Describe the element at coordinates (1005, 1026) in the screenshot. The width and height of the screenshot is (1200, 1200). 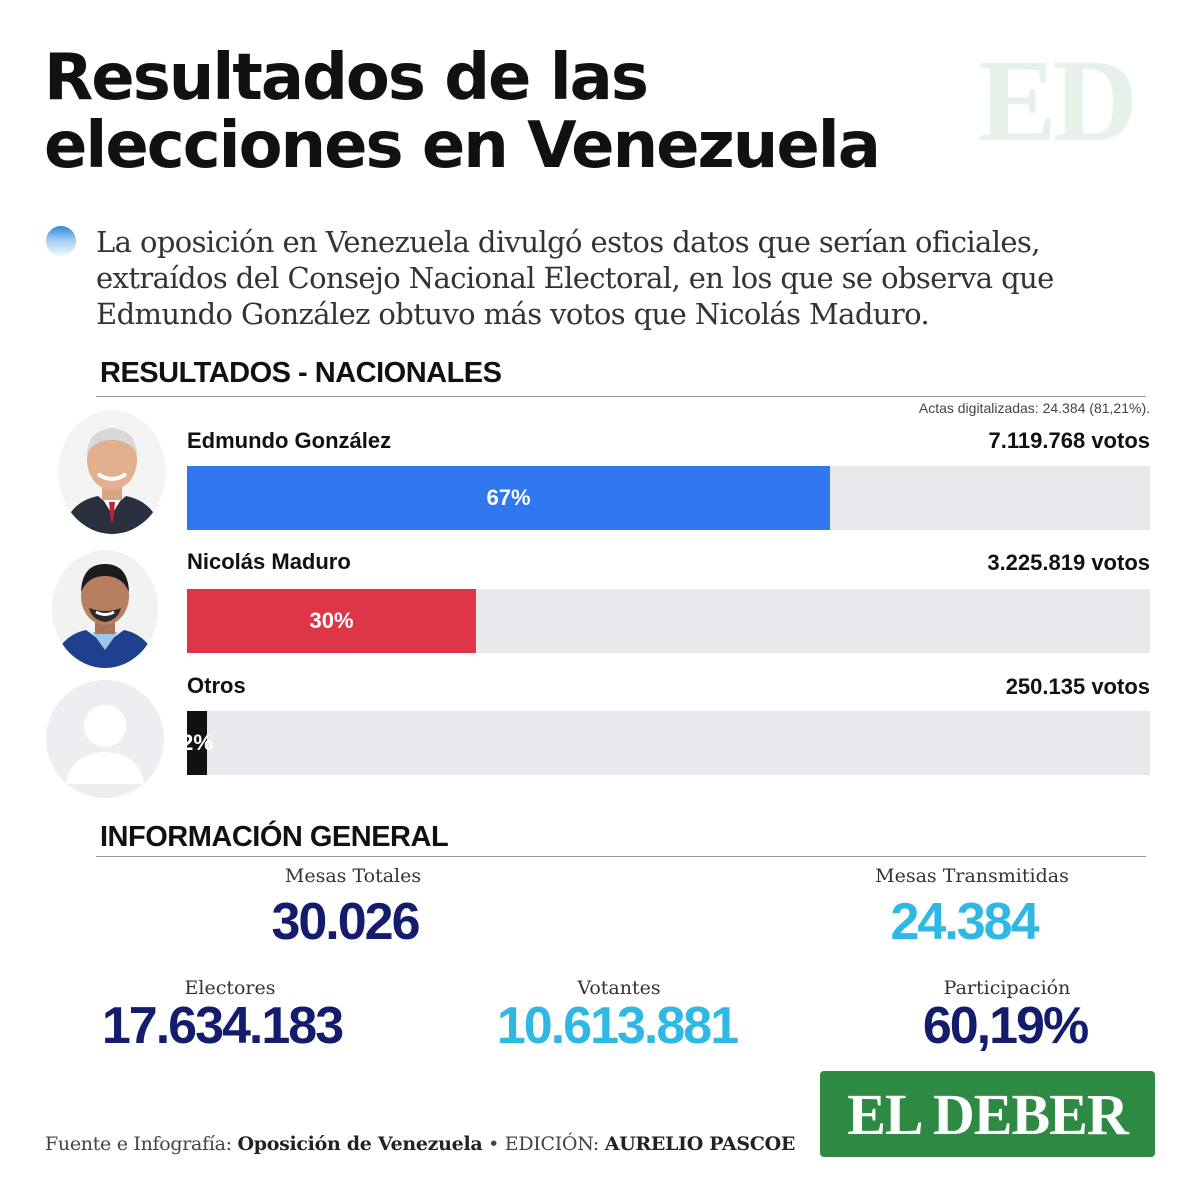
I see `participacion-value: 60,19%` at that location.